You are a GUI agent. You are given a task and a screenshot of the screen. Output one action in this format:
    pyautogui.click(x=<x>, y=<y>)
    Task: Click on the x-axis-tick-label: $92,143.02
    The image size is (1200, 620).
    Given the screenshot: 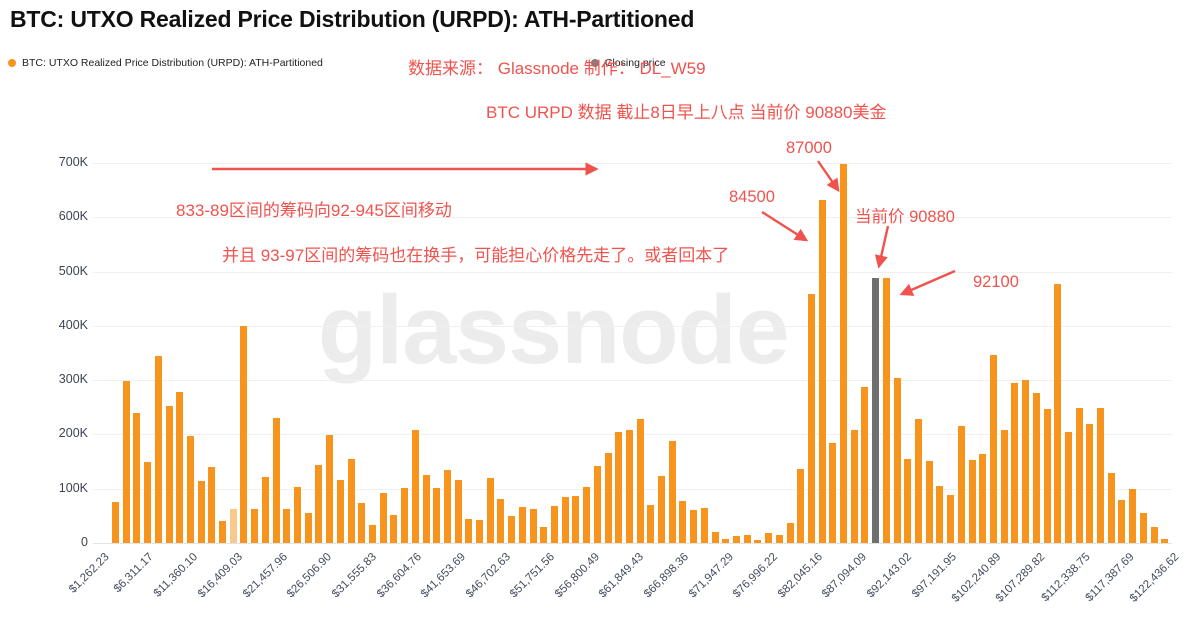 What is the action you would take?
    pyautogui.click(x=889, y=576)
    